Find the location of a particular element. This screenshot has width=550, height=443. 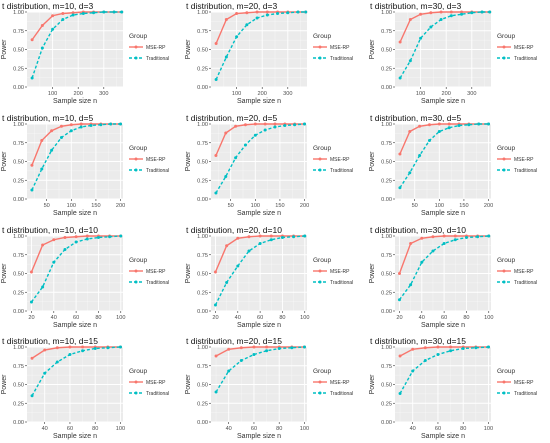

chart-title: t distribution, m=30, d=5 is located at coordinates (415, 118).